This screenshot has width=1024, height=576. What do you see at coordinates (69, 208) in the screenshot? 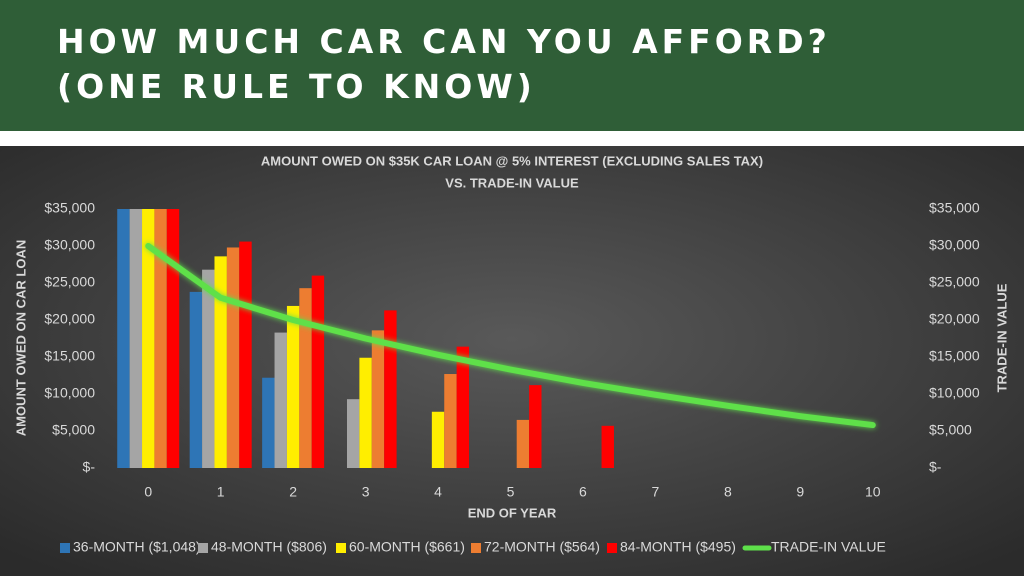
I see `y-tick-label: $35,000` at bounding box center [69, 208].